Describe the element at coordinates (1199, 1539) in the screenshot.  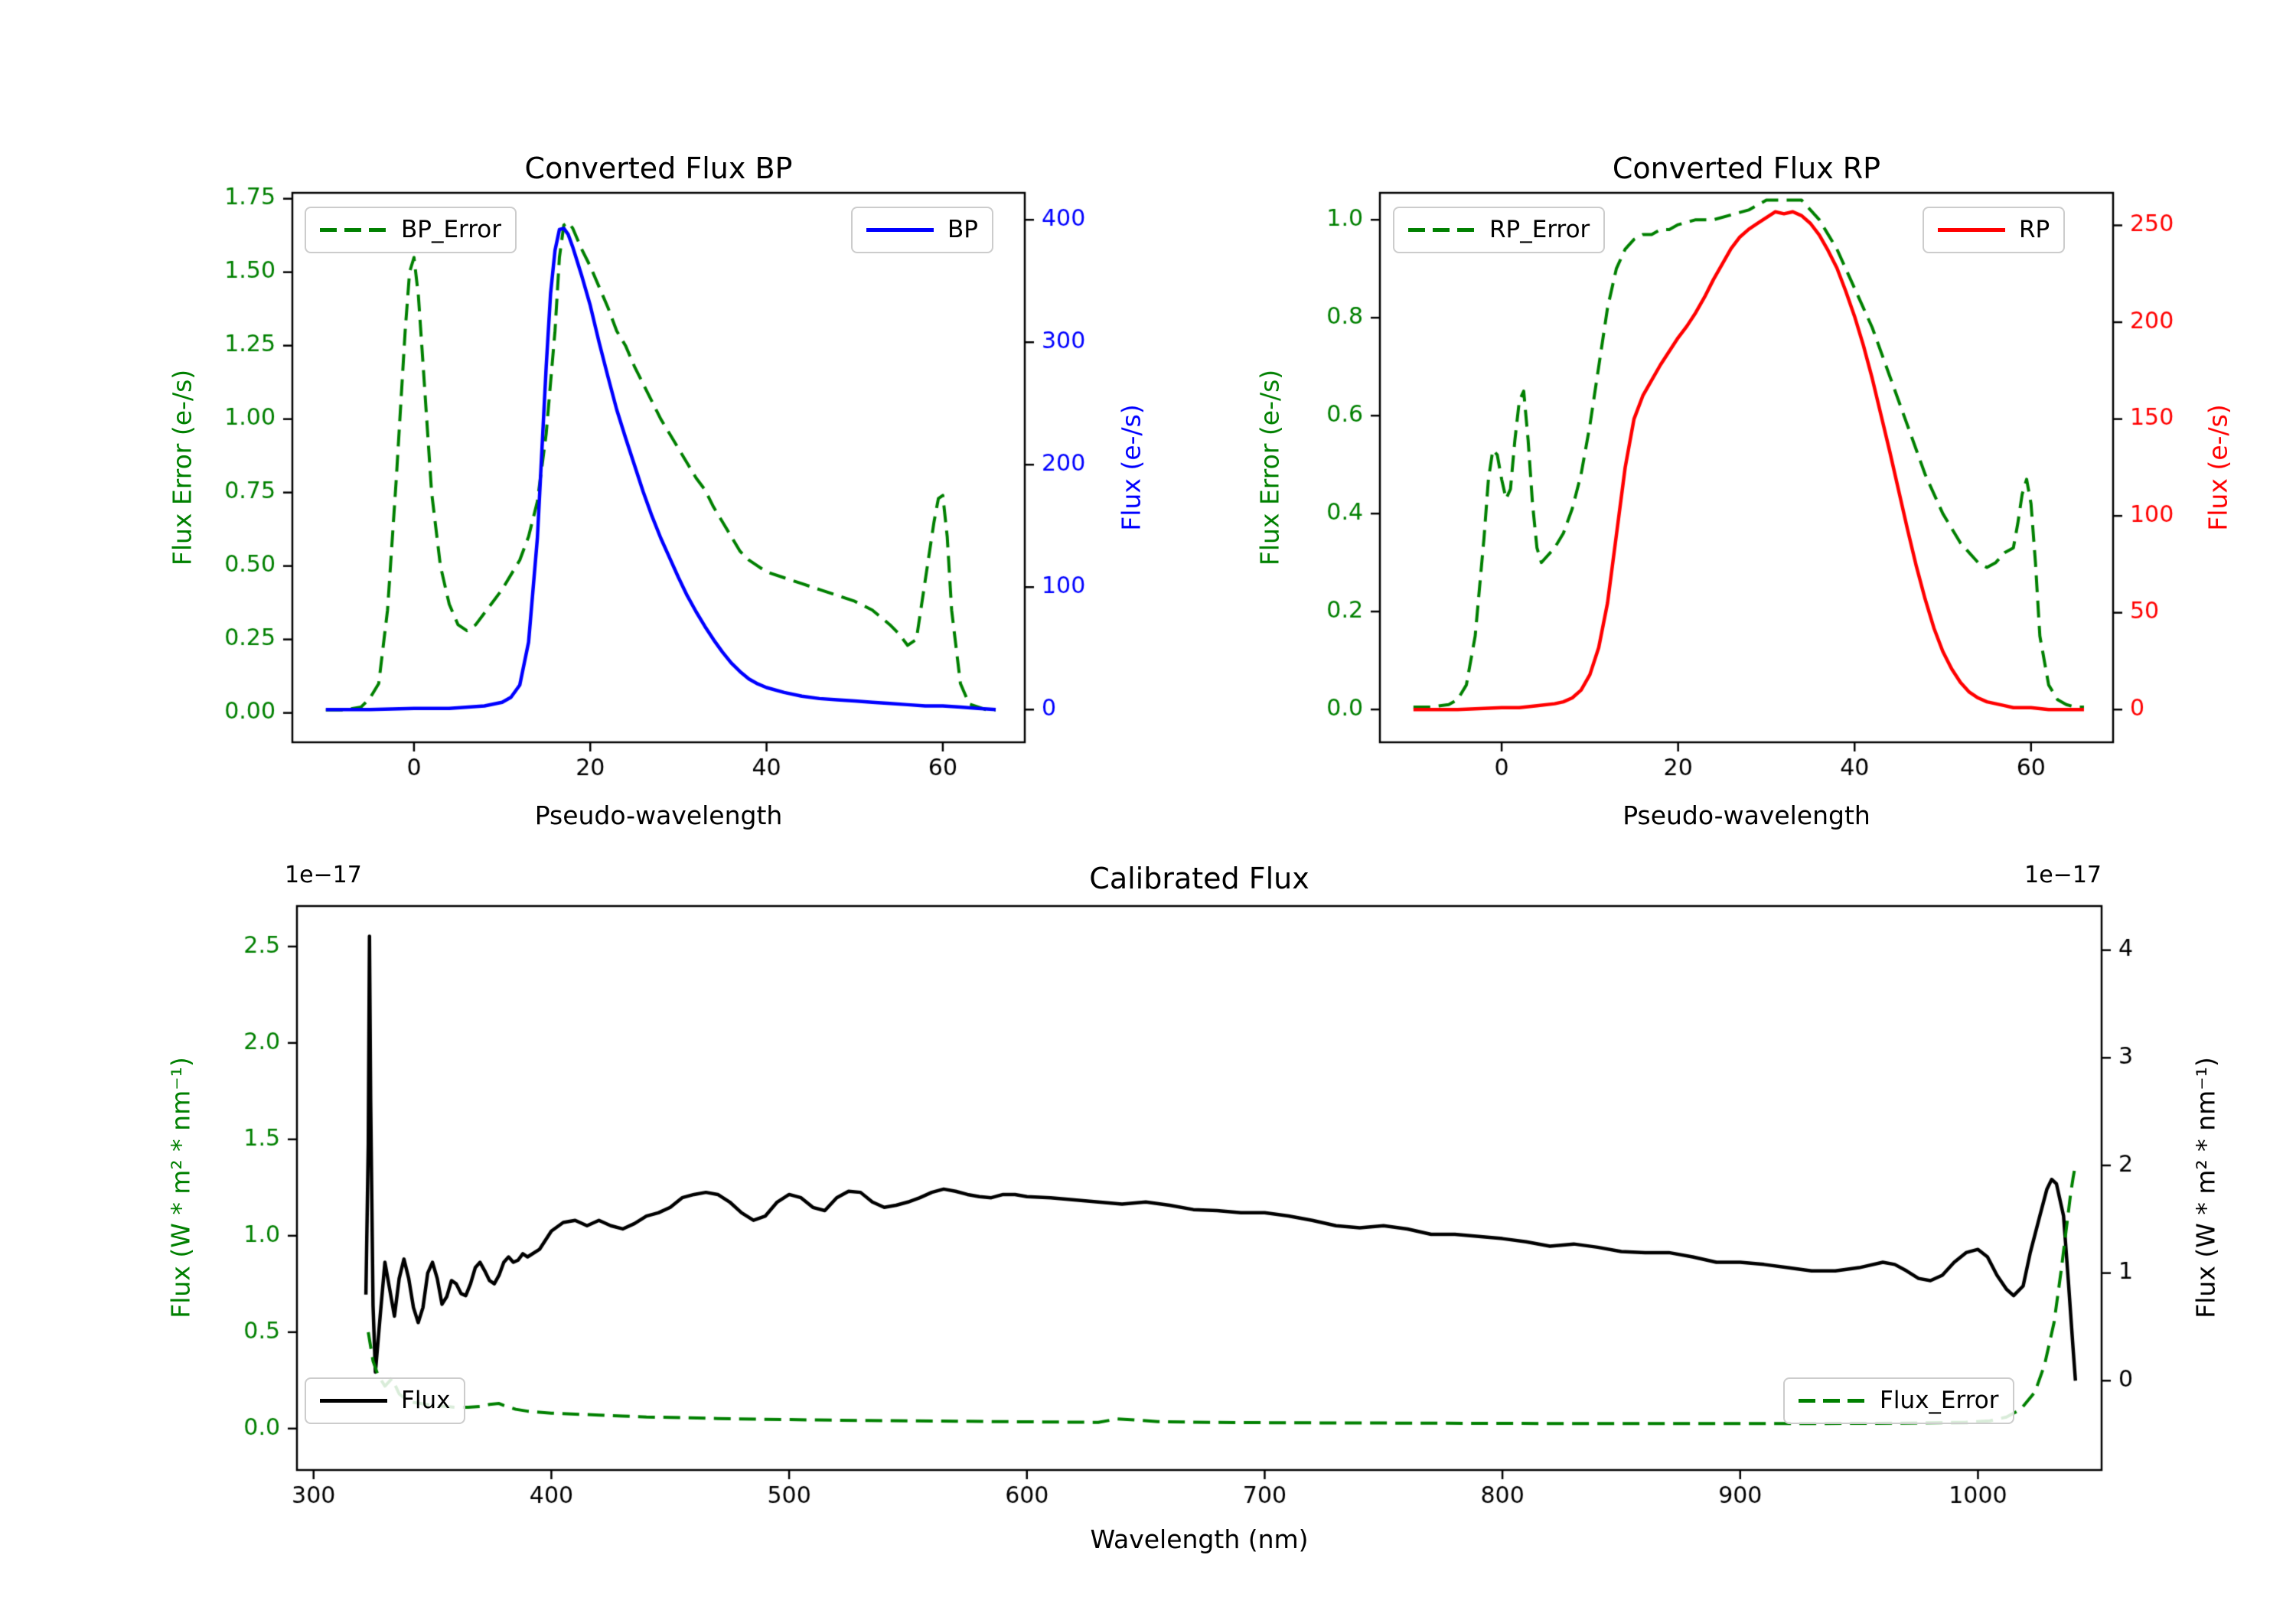
I see `xlabel-calibrated: Wavelength (nm)` at that location.